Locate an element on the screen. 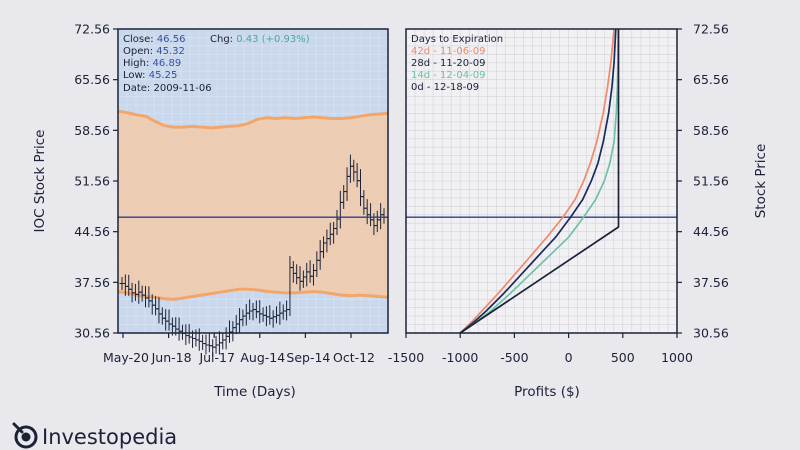  svg-text: Close: 46.56 is located at coordinates (154, 39).